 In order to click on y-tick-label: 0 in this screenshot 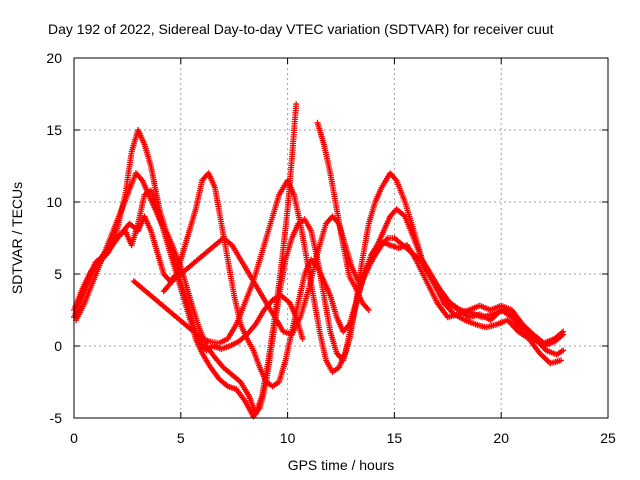, I will do `click(58, 346)`.